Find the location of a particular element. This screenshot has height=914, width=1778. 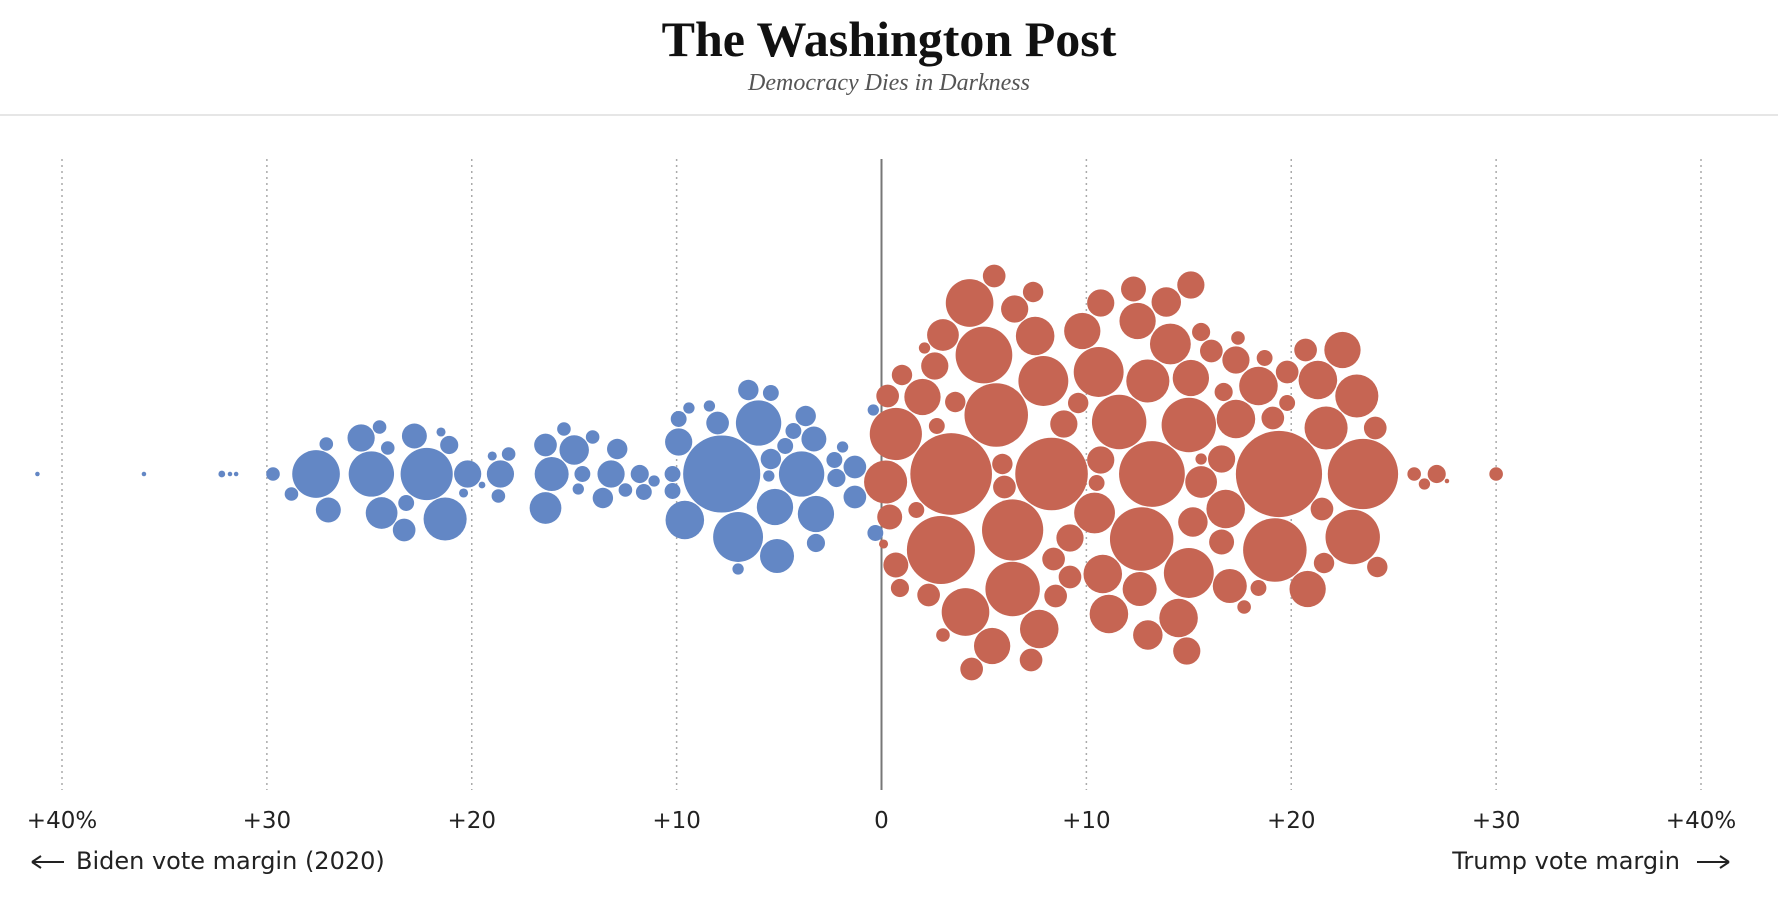

x-tick-label: 0 is located at coordinates (881, 821).